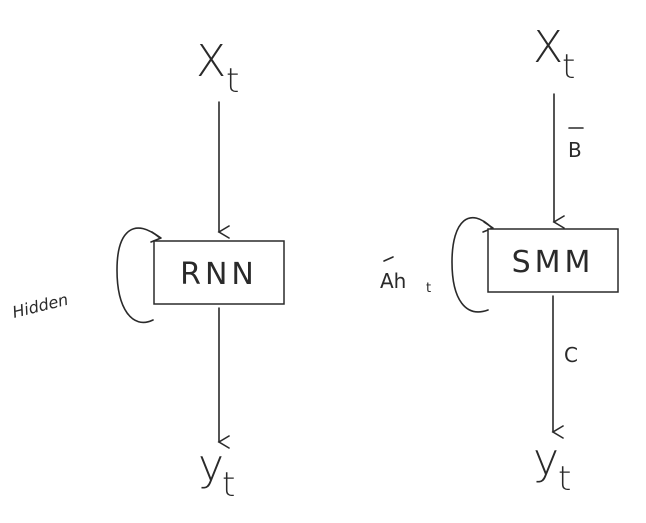 Image resolution: width=646 pixels, height=523 pixels. I want to click on smm-output-symbol: y, so click(546, 459).